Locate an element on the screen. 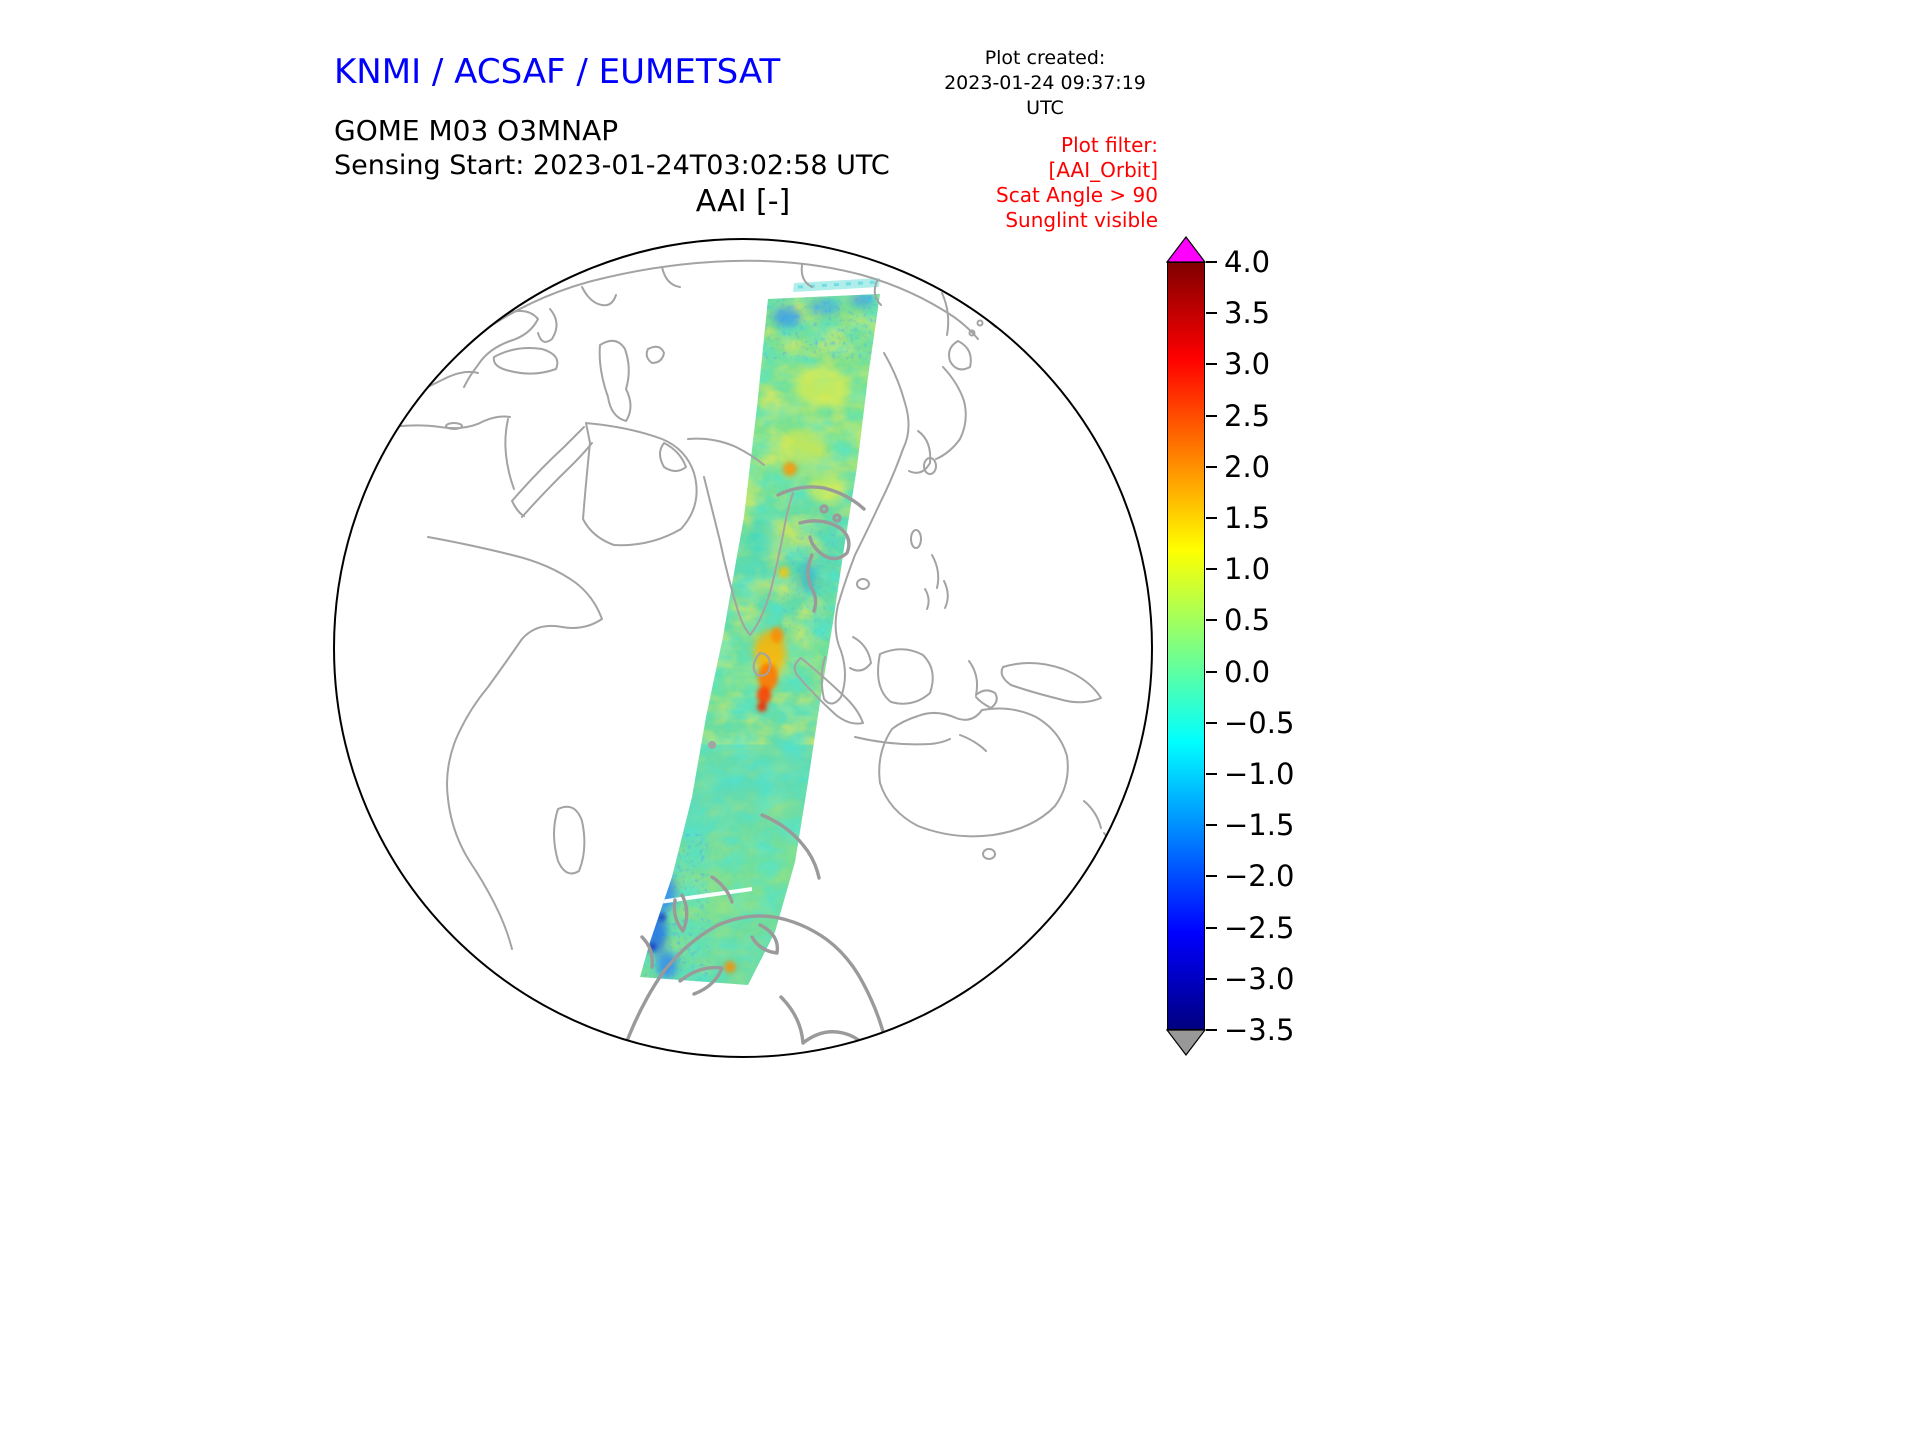 This screenshot has width=1920, height=1440. colorbar-tick-label: −2.5 is located at coordinates (1259, 927).